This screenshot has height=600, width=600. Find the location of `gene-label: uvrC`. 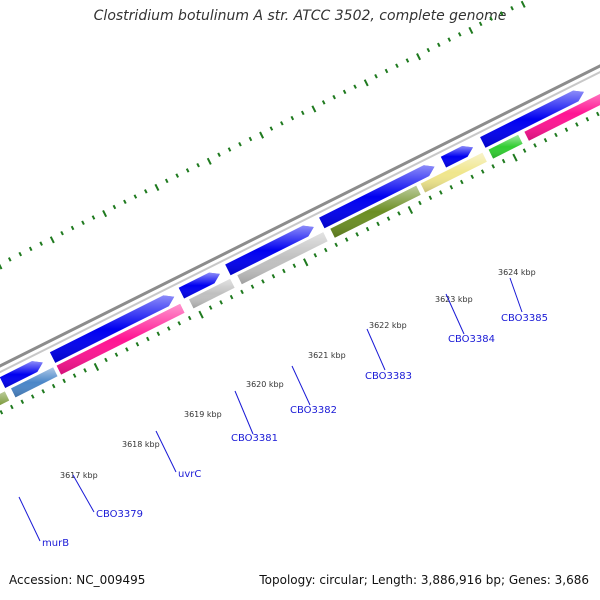

gene-label: uvrC is located at coordinates (189, 474).